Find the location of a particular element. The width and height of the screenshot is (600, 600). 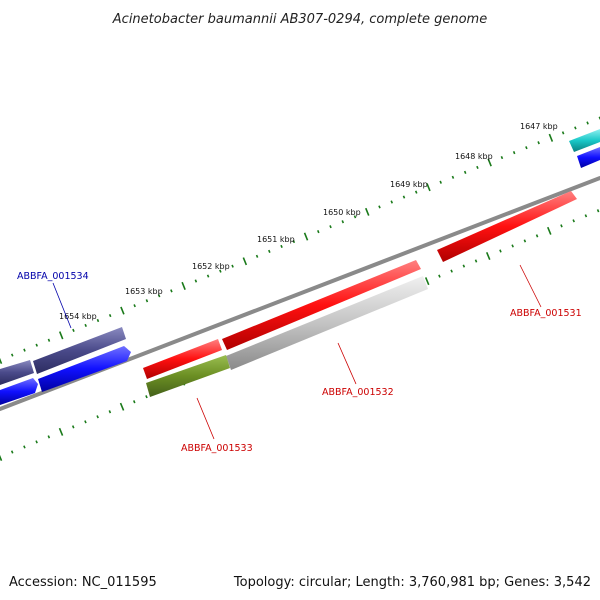

accession-text: Accession: NC_011595 is located at coordinates (83, 582).